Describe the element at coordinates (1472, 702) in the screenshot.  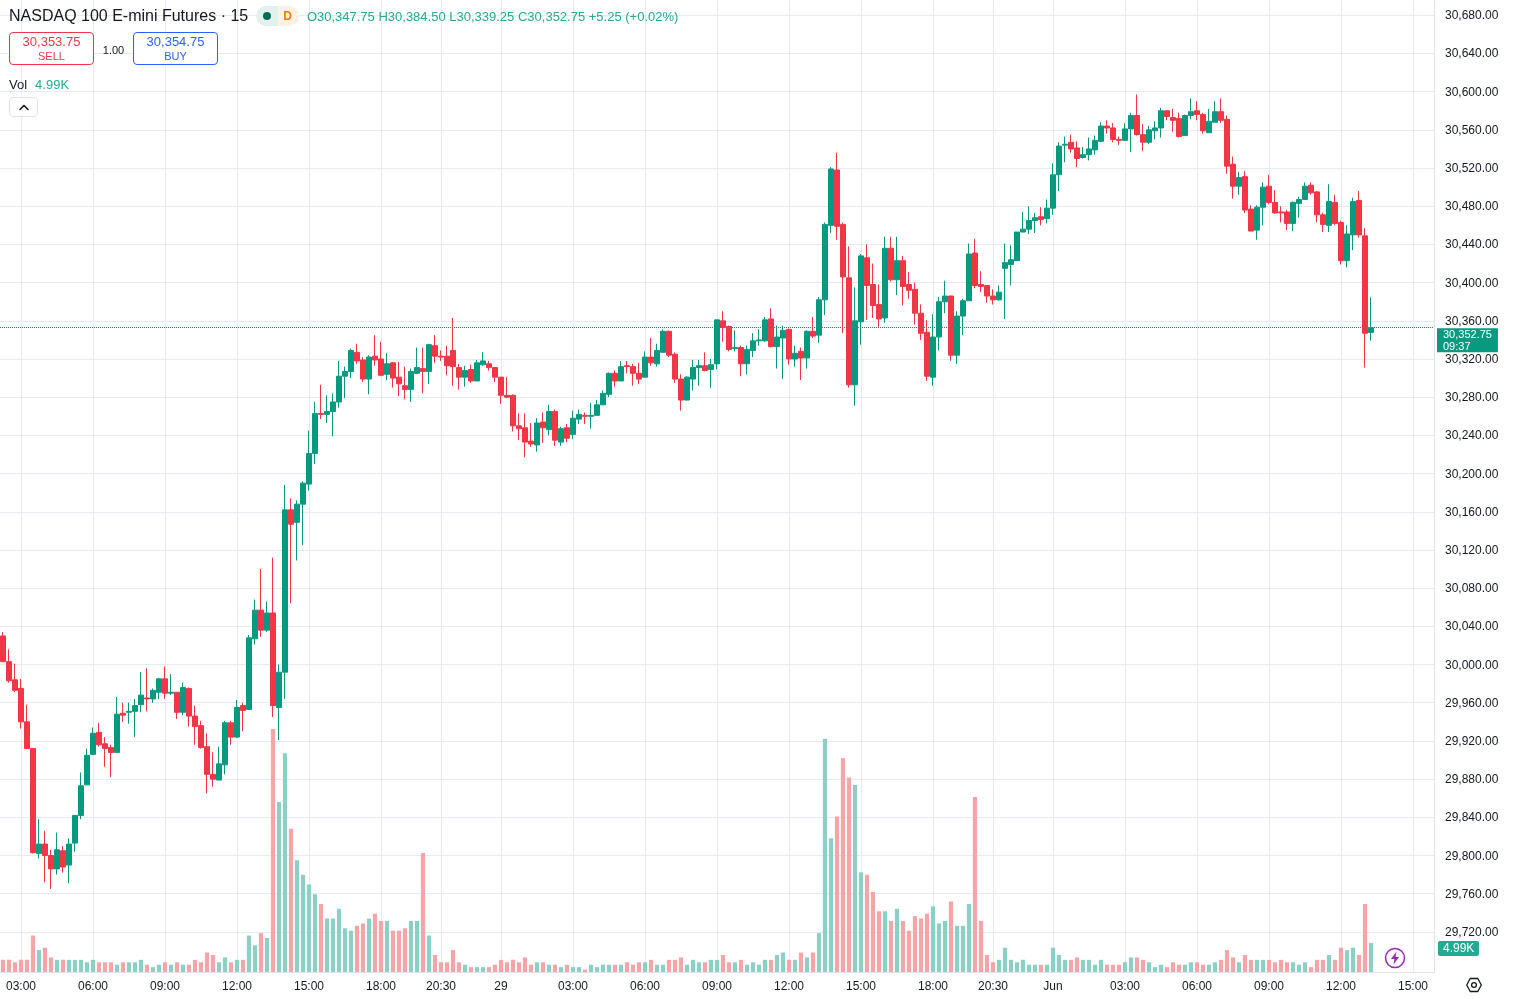
I see `y-tick-label: 29,960.00` at that location.